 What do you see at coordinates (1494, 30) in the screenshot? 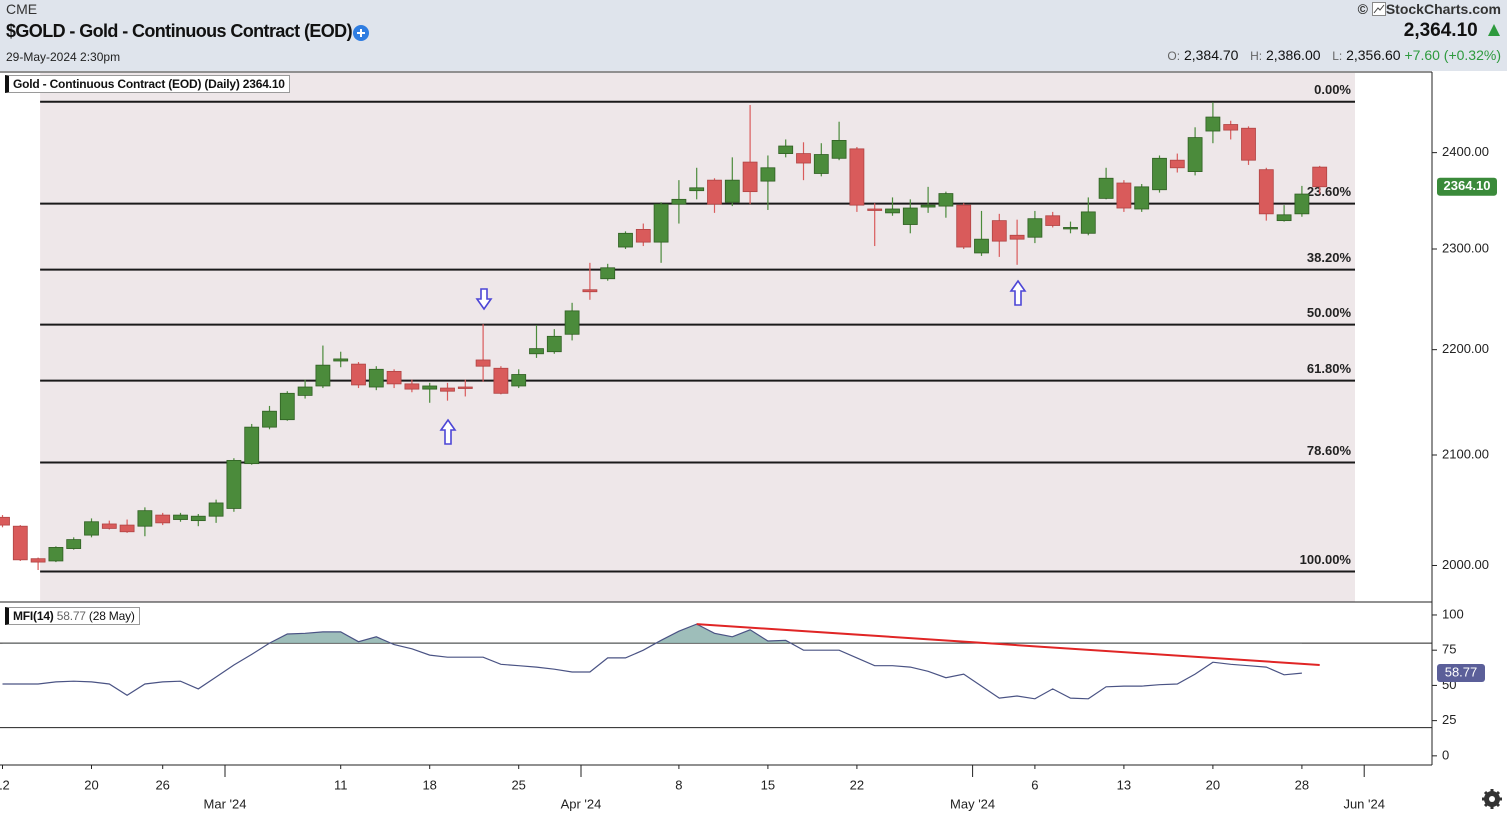
I see `up-triangle` at bounding box center [1494, 30].